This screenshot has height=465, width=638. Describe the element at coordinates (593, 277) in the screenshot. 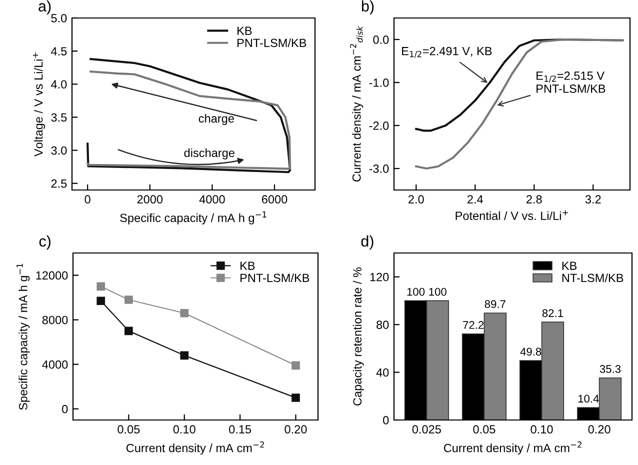

I see `legend-label: NT-LSM/KB` at that location.